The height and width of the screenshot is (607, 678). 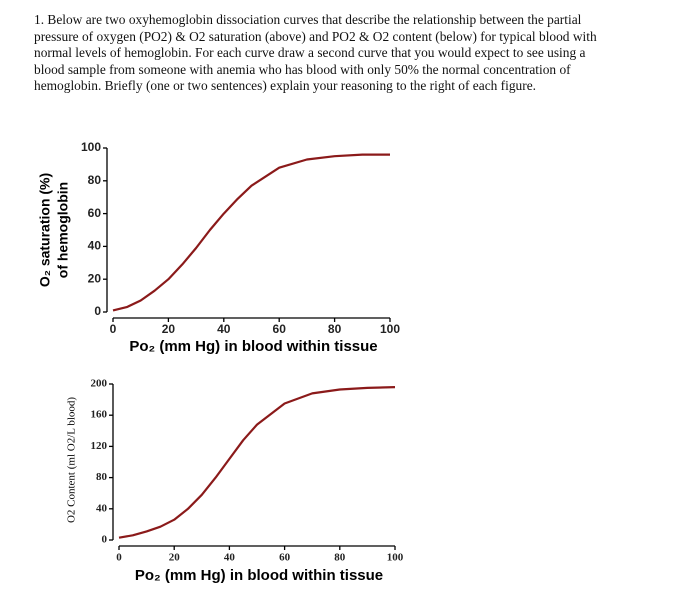 I want to click on y-tick-label: 120, so click(x=99, y=446).